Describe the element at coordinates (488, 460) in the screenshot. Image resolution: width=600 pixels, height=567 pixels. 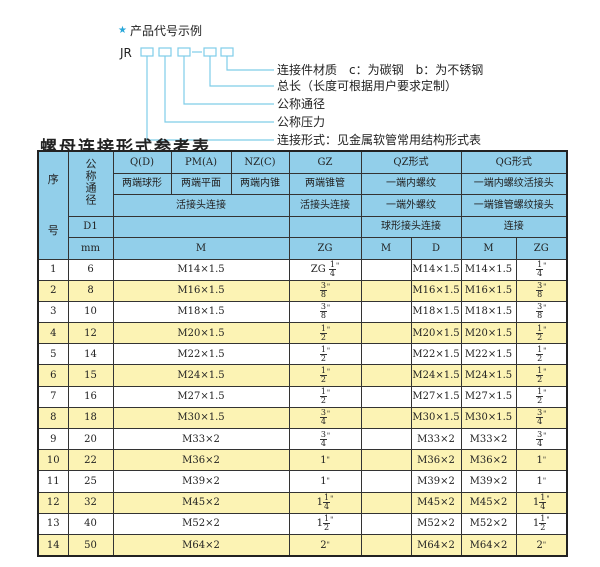
I see `table-cell: M36×2` at that location.